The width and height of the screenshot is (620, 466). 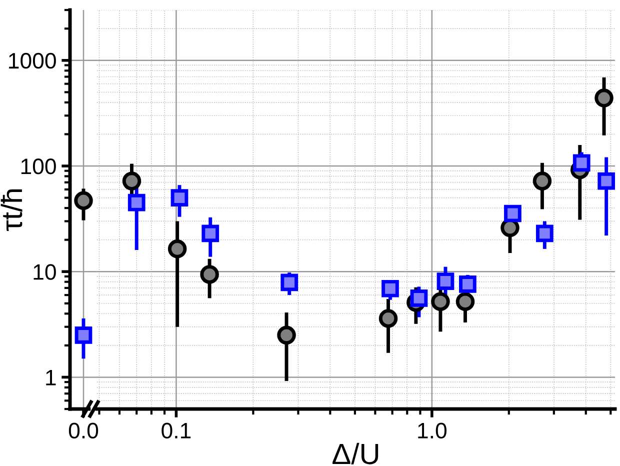 I want to click on x-tick-label: 0.1, so click(x=176, y=430).